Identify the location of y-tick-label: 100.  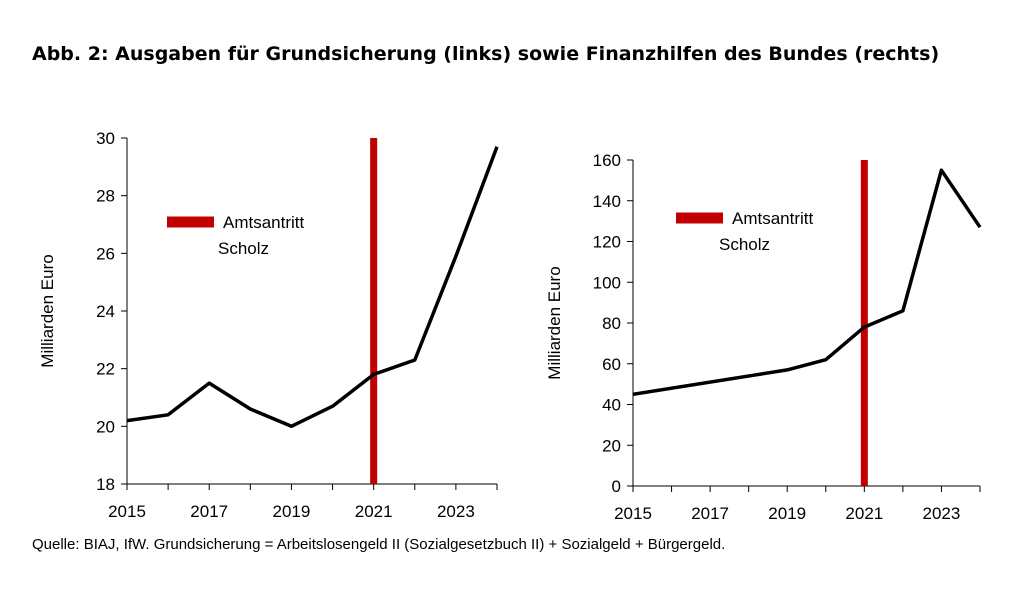
(607, 282).